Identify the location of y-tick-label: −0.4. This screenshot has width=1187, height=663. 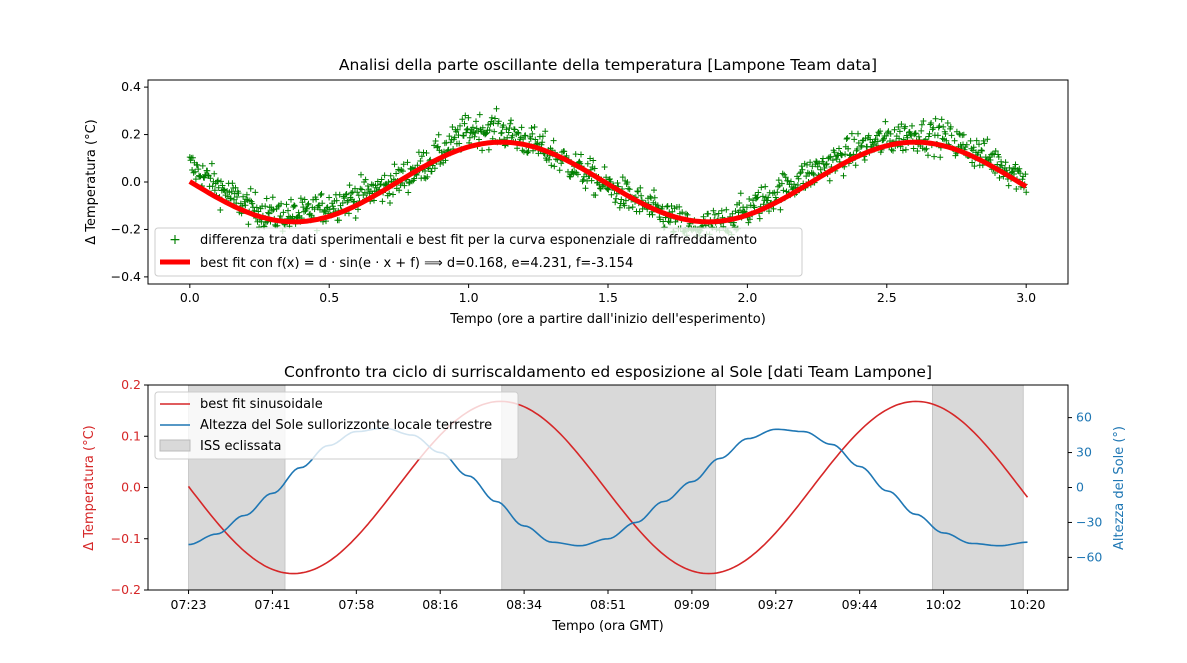
(126, 276).